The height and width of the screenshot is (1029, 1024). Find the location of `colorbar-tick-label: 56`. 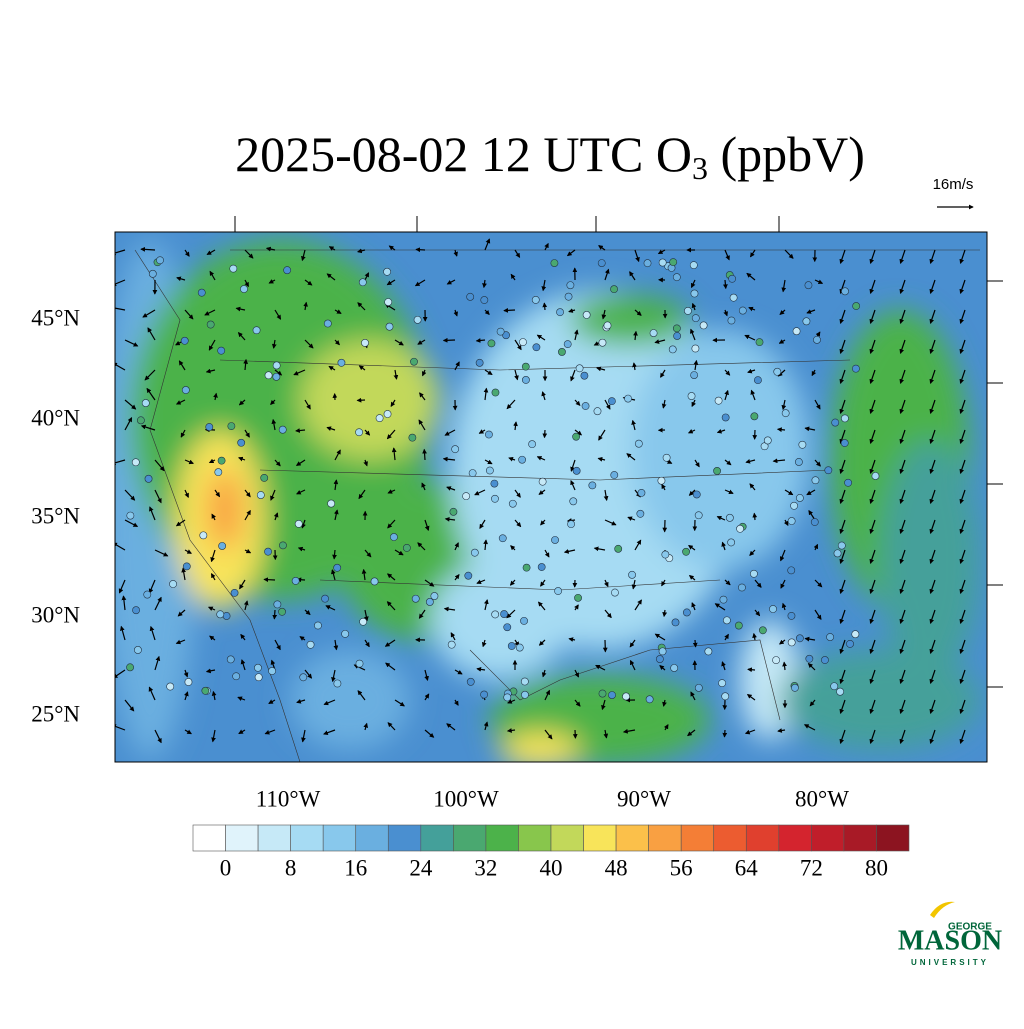

colorbar-tick-label: 56 is located at coordinates (681, 867).